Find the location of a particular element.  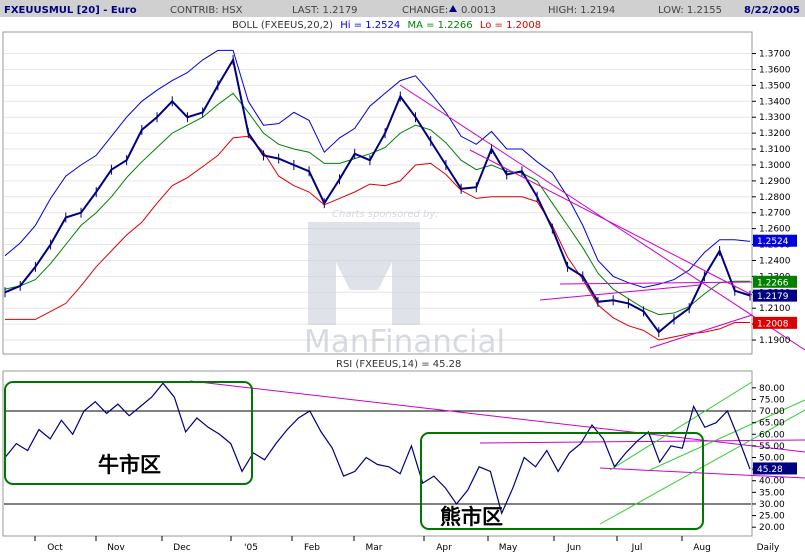

watermark-logo: Charts sponsored by: ManFinancial is located at coordinates (404, 284).